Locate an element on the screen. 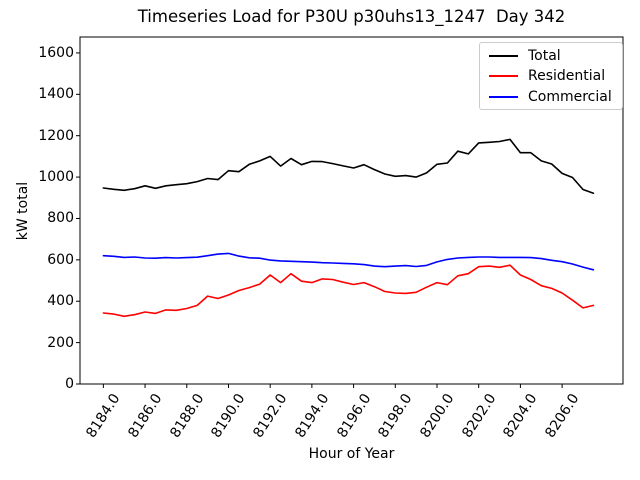 This screenshot has height=480, width=640. residential-line-swatch is located at coordinates (503, 76).